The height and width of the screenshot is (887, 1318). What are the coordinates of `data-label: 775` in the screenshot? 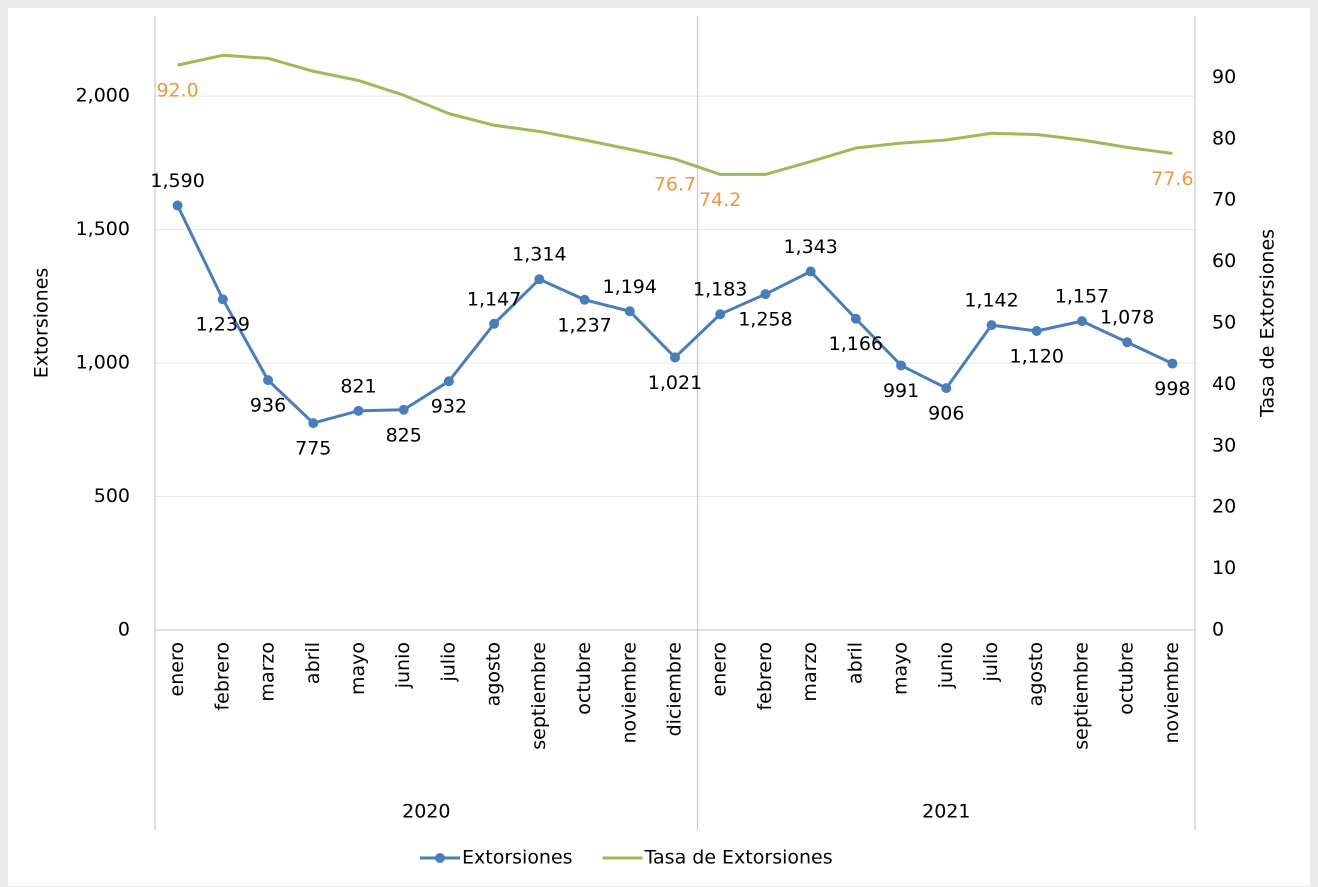 It's located at (313, 449).